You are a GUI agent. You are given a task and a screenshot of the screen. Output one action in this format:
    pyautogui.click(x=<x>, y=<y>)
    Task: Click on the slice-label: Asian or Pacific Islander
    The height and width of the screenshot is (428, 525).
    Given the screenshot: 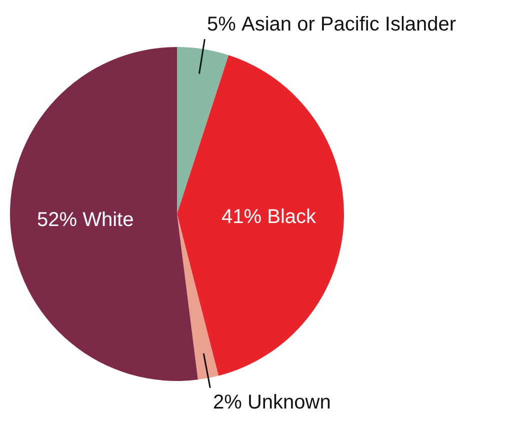 What is the action you would take?
    pyautogui.click(x=349, y=24)
    